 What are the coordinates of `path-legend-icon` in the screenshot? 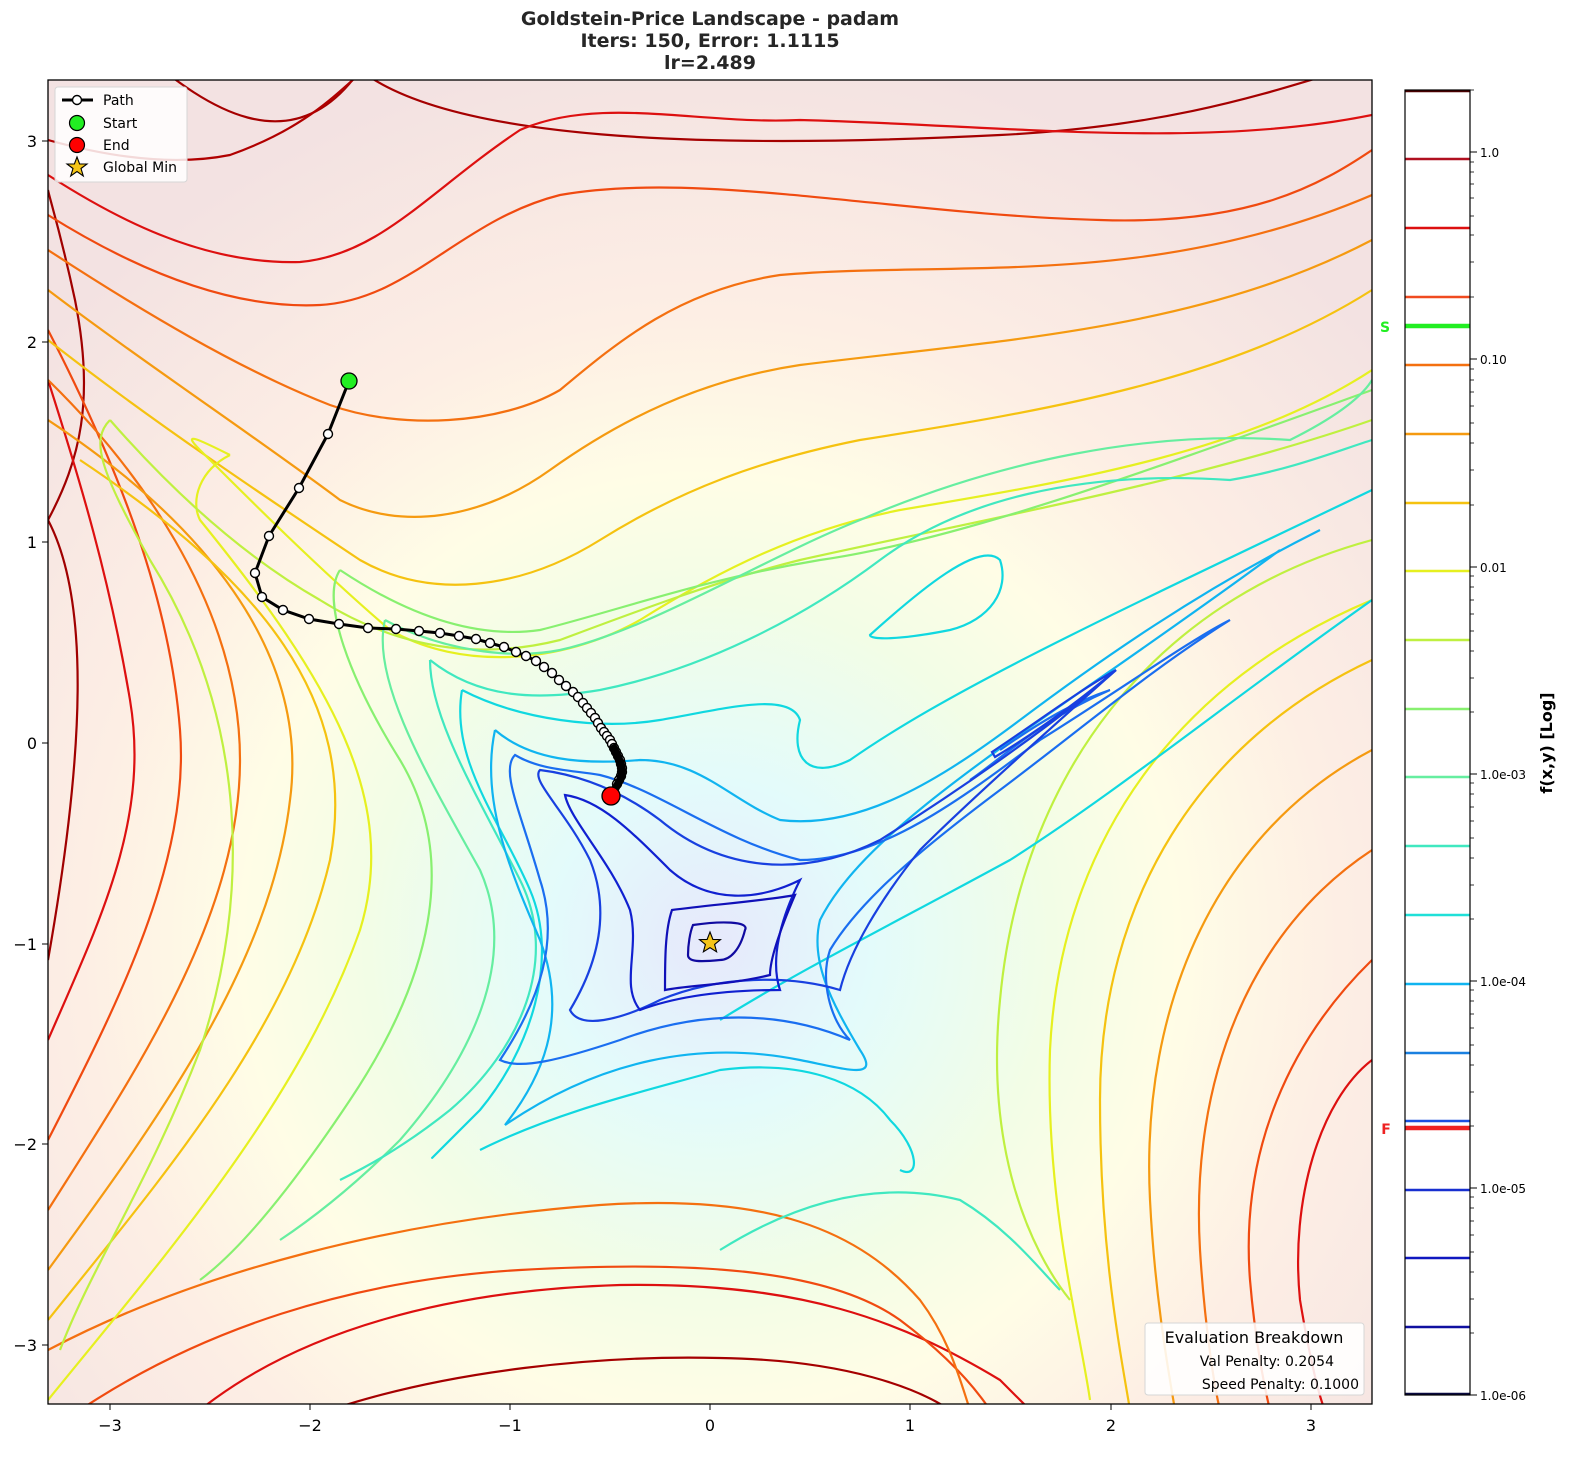 It's located at (77, 100).